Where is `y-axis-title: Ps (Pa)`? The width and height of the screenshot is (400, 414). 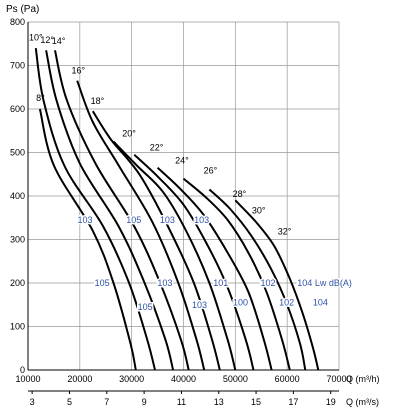
y-axis-title: Ps (Pa) is located at coordinates (22, 9).